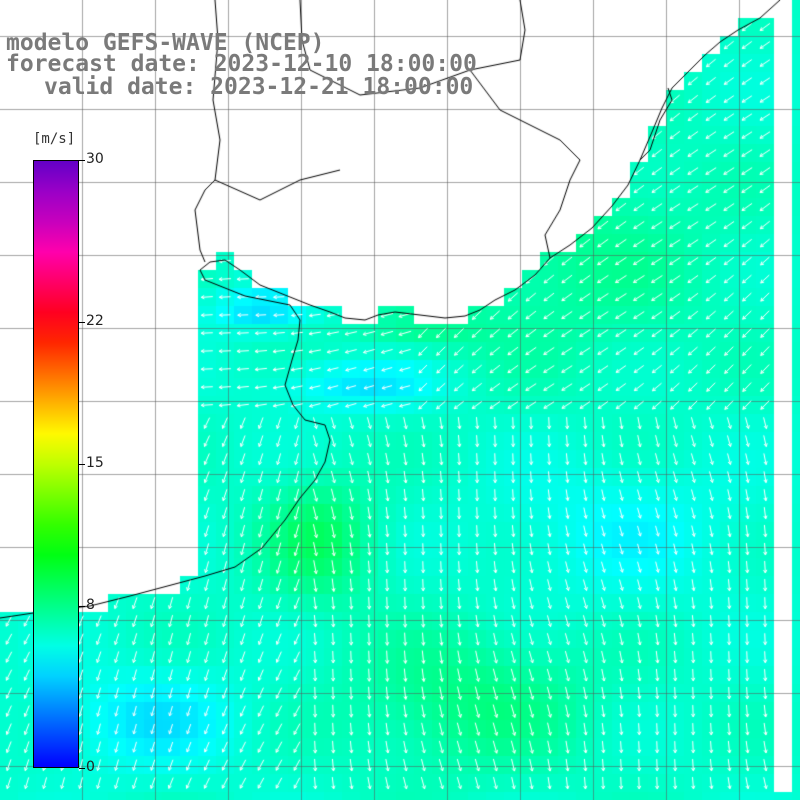 The image size is (800, 800). Describe the element at coordinates (56, 464) in the screenshot. I see `colorbar` at that location.